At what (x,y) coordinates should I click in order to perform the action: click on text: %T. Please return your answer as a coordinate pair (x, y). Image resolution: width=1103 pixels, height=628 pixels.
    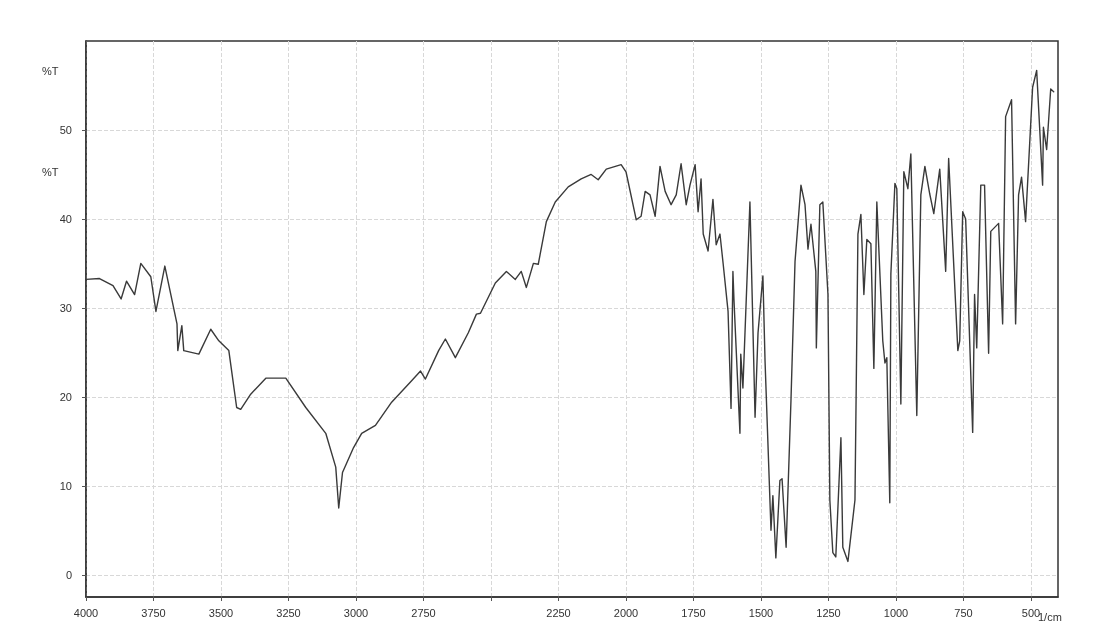
    Looking at the image, I should click on (50, 171).